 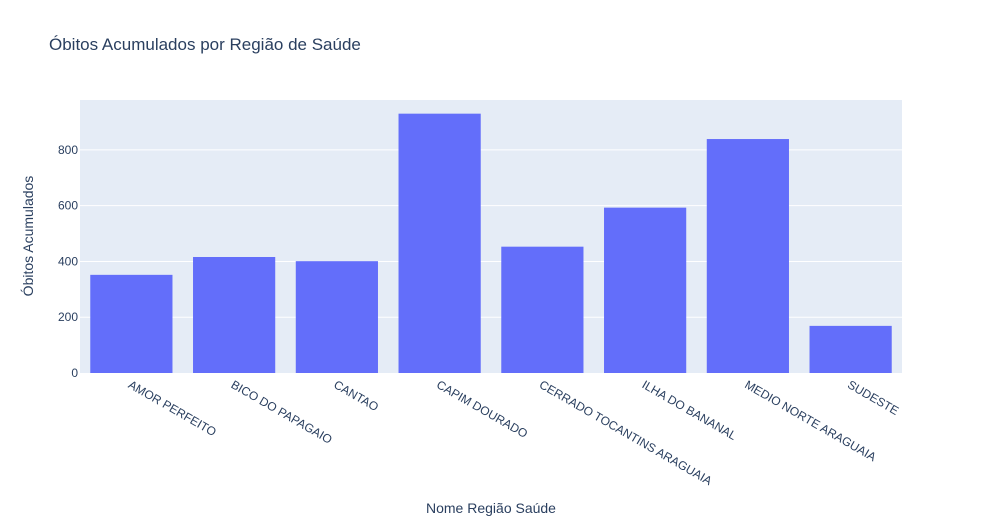 I want to click on y-tick-label: 600, so click(x=68, y=206).